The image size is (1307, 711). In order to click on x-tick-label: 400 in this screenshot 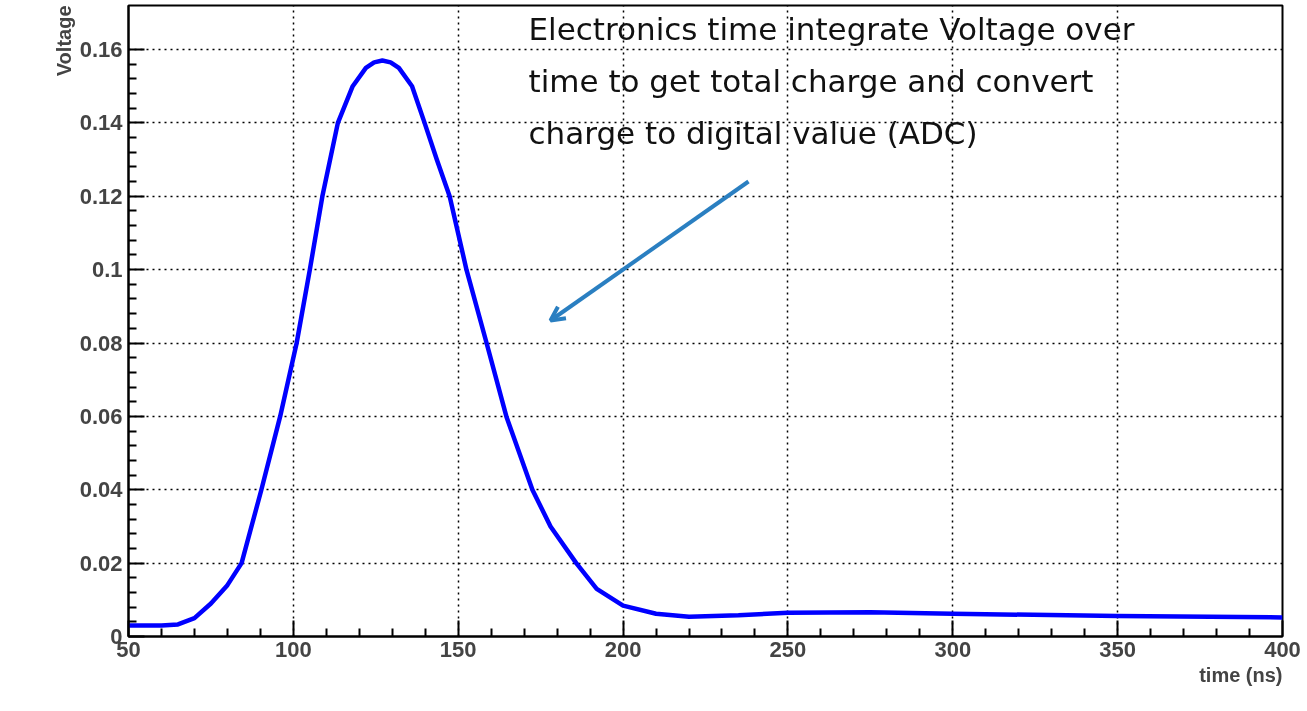, I will do `click(1282, 649)`.